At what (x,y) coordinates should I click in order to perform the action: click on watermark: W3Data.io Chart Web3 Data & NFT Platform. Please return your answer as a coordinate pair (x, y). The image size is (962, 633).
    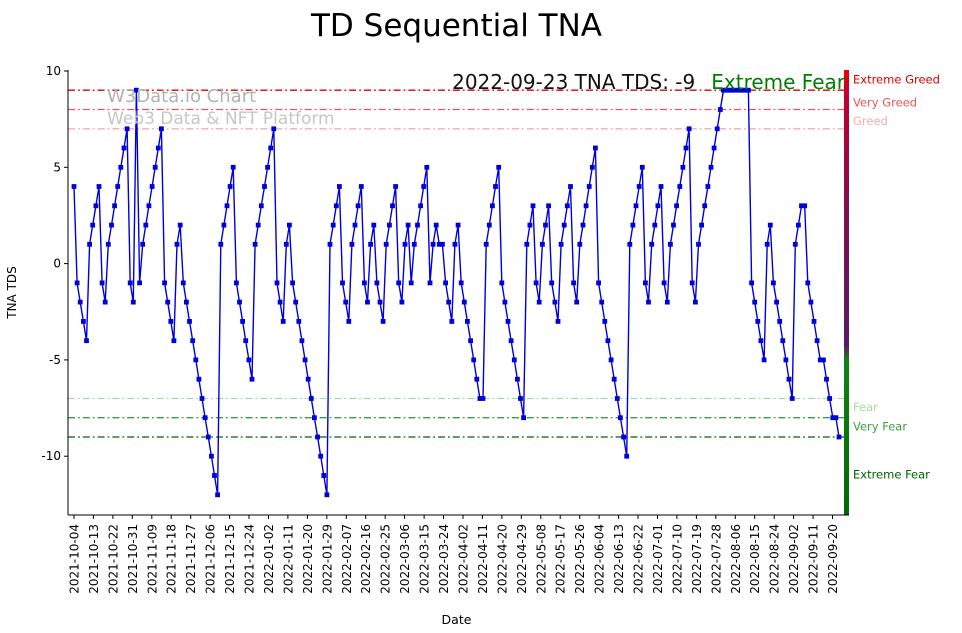
    Looking at the image, I should click on (221, 107).